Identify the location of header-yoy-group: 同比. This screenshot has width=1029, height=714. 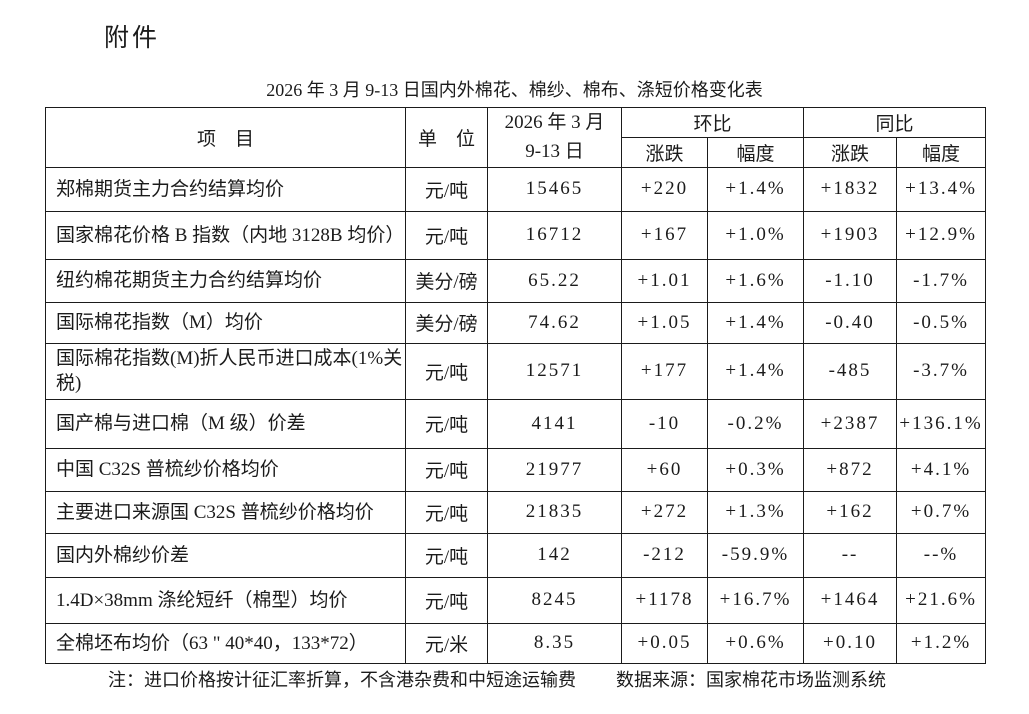
(895, 122).